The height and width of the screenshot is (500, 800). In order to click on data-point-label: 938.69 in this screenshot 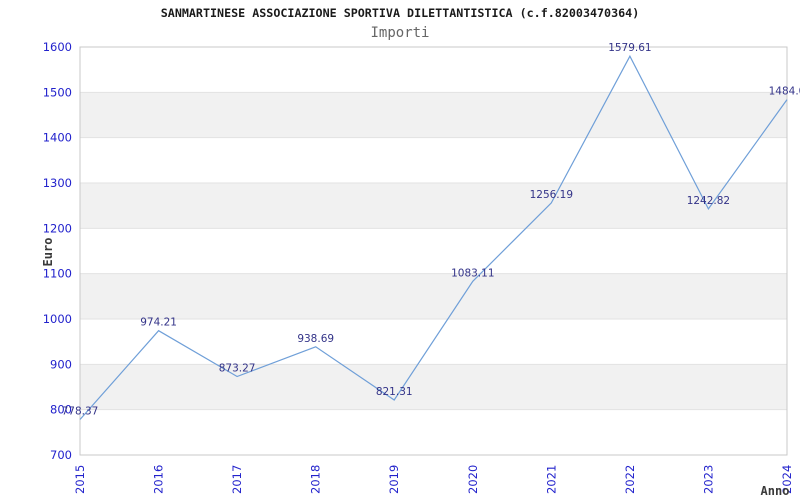, I will do `click(315, 339)`.